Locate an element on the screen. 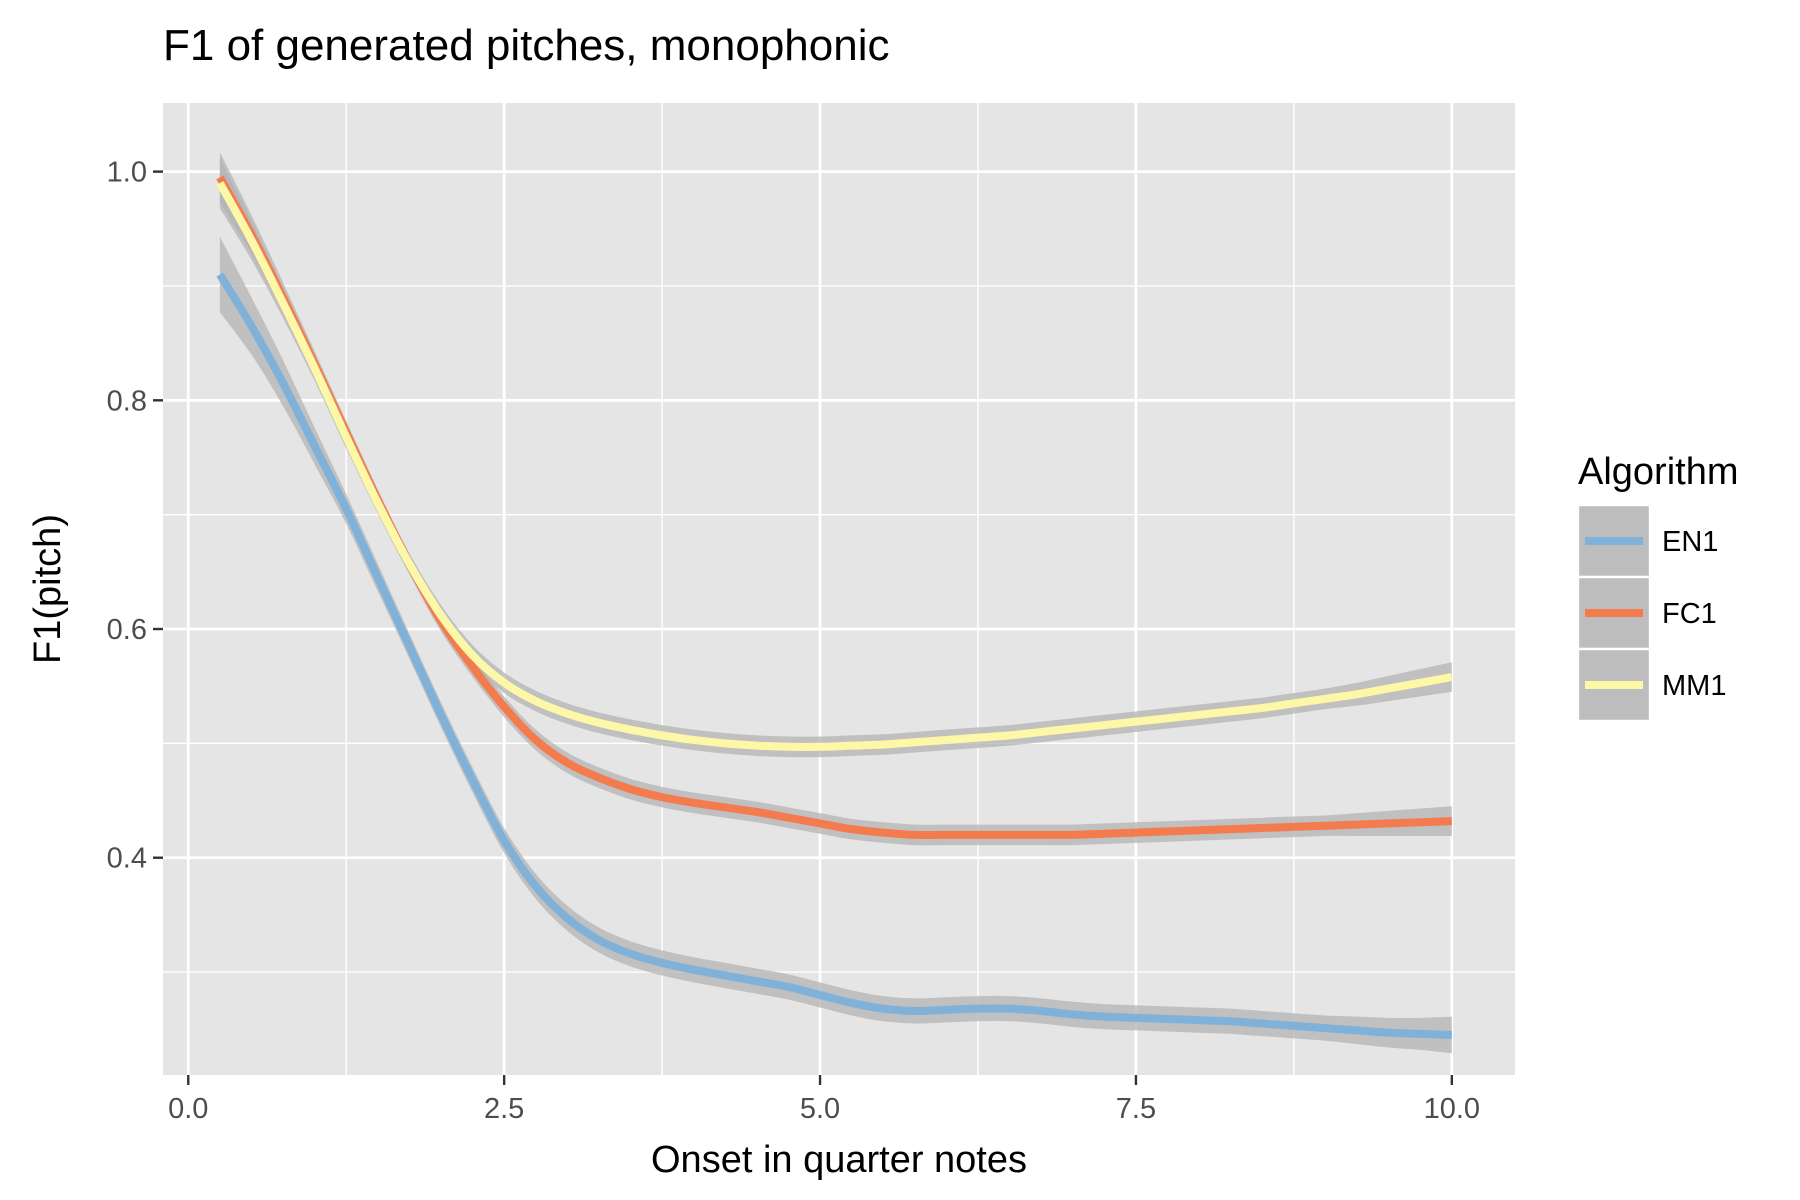  legend-label-mm1: MM1 is located at coordinates (1694, 686).